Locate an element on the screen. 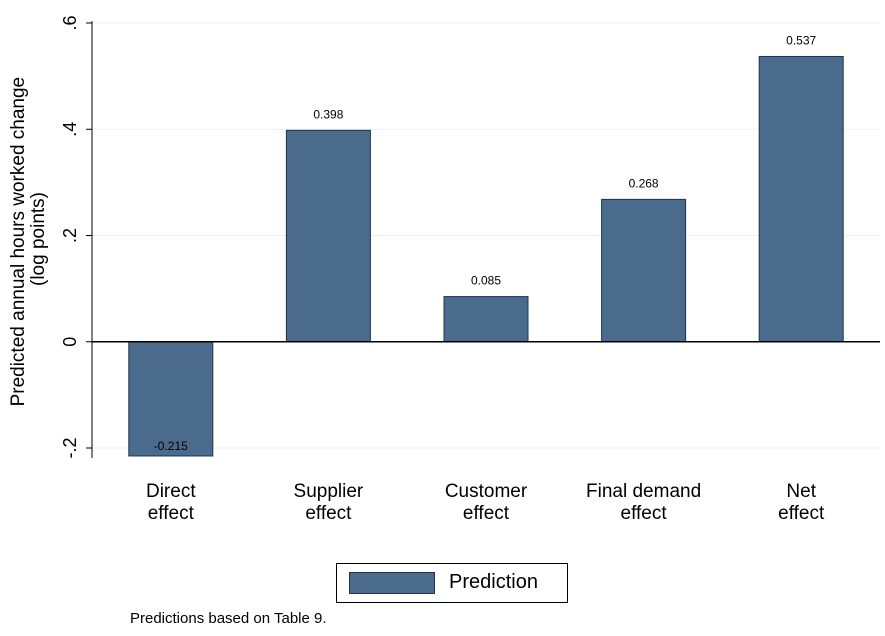  y-tick-label: .2 is located at coordinates (70, 235).